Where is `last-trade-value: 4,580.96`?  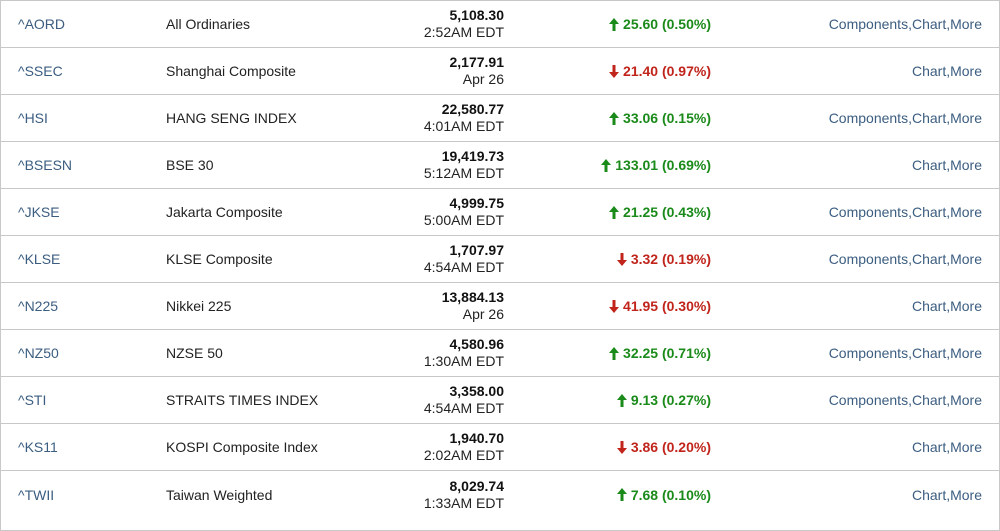
last-trade-value: 4,580.96 is located at coordinates (477, 344).